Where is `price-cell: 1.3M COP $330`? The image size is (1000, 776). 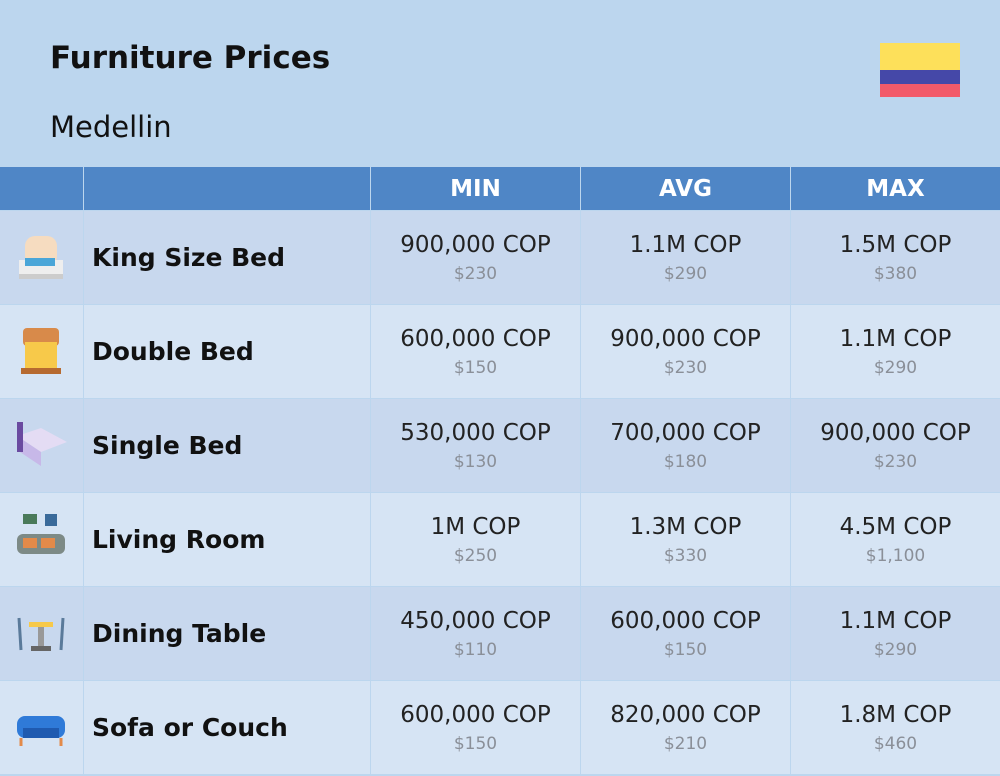
price-cell: 1.3M COP $330 is located at coordinates (685, 539).